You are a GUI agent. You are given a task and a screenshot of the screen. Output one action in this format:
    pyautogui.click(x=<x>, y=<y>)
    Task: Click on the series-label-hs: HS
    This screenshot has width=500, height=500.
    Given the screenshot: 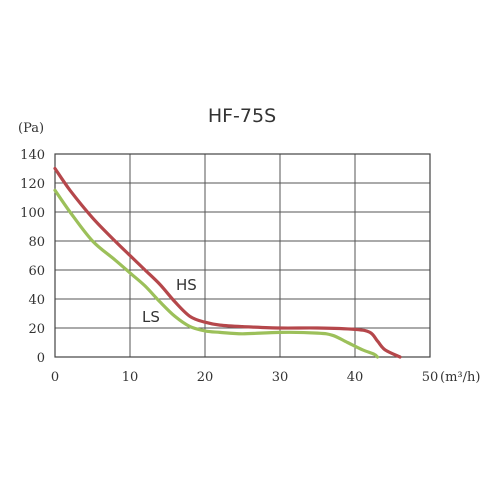 What is the action you would take?
    pyautogui.click(x=186, y=285)
    